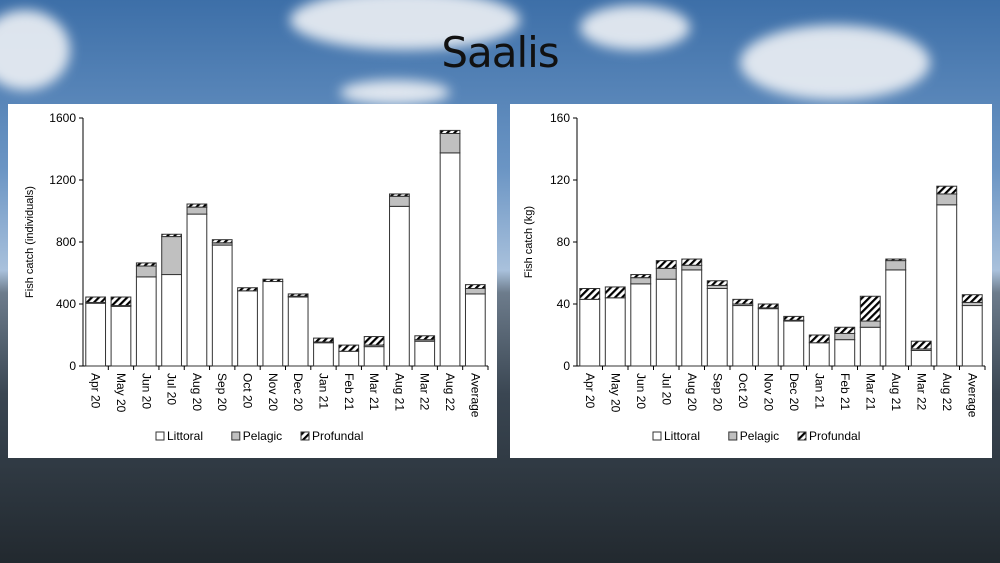 Image resolution: width=1000 pixels, height=563 pixels. I want to click on slide-title: Saalis, so click(500, 52).